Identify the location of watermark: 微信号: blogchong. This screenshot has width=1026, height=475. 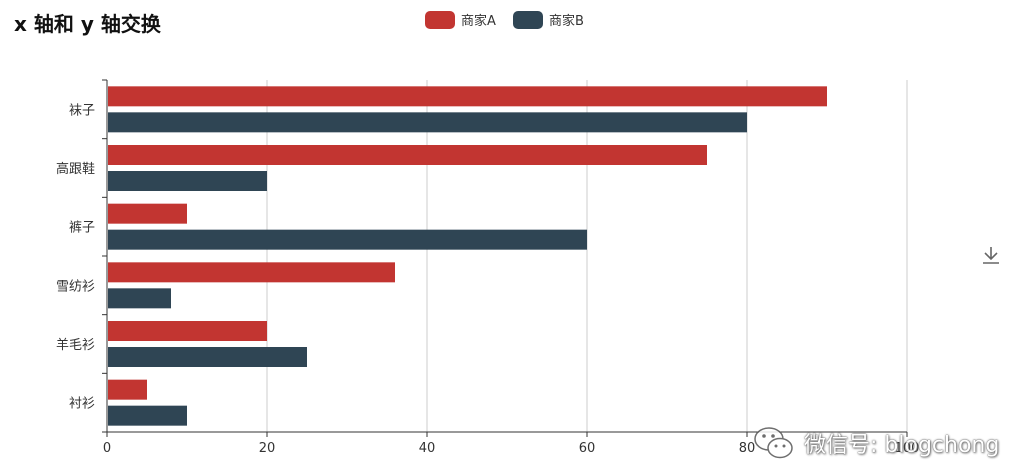
(875, 443).